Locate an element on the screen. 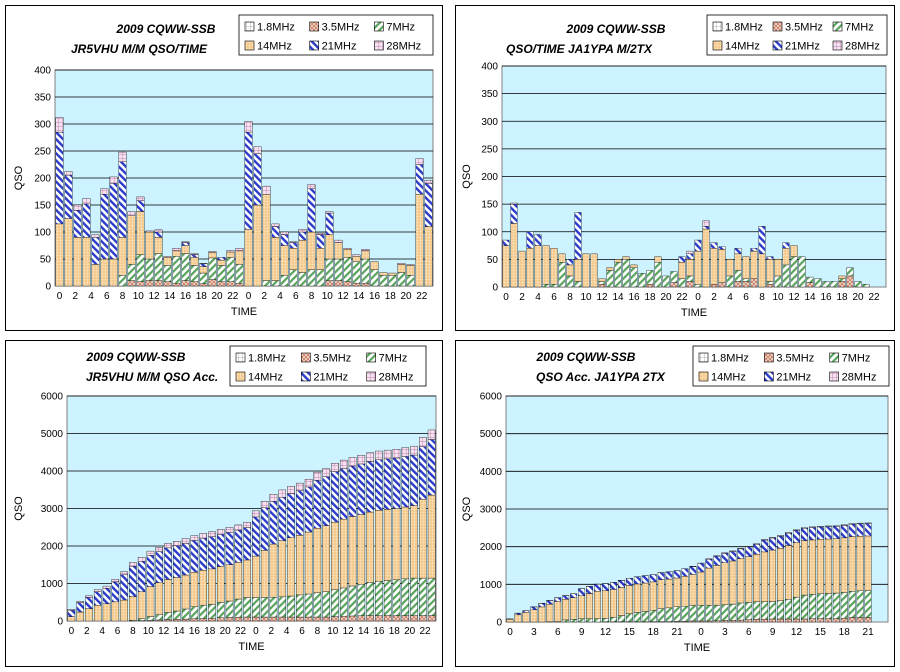  legend: 1.8MHz 3.5MHz 7MHz 14MHz 21MHz 28MHz is located at coordinates (328, 366).